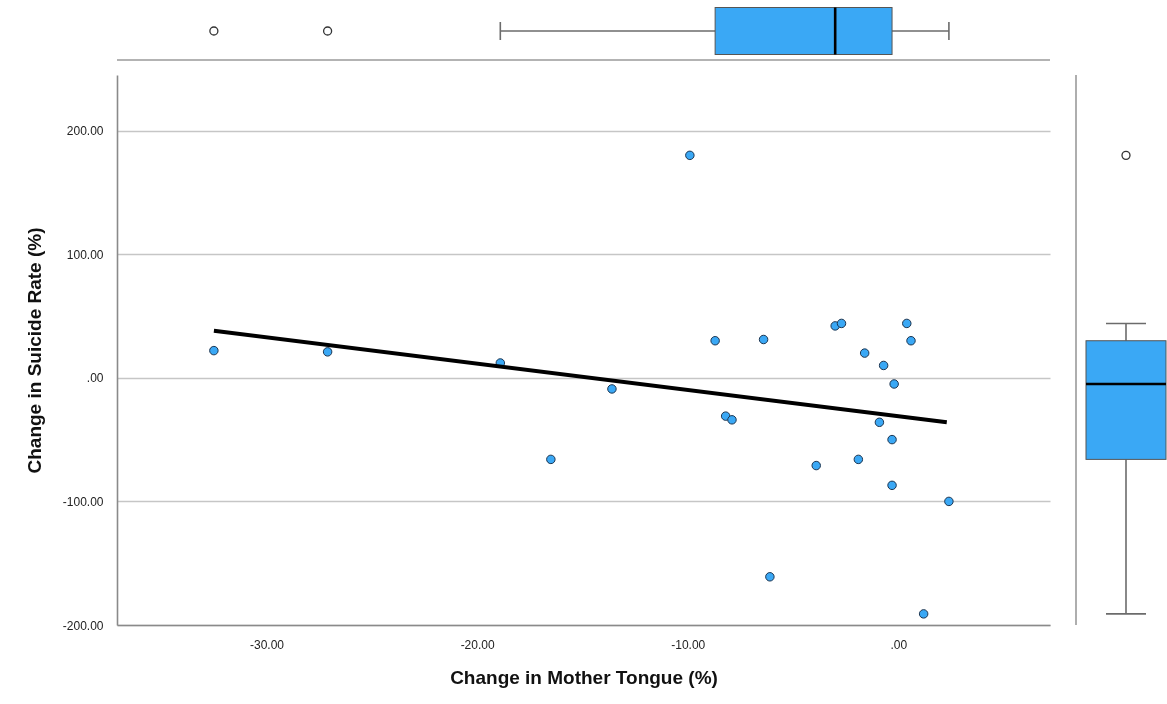 The width and height of the screenshot is (1167, 704). What do you see at coordinates (95, 378) in the screenshot?
I see `y-tick-label: .00` at bounding box center [95, 378].